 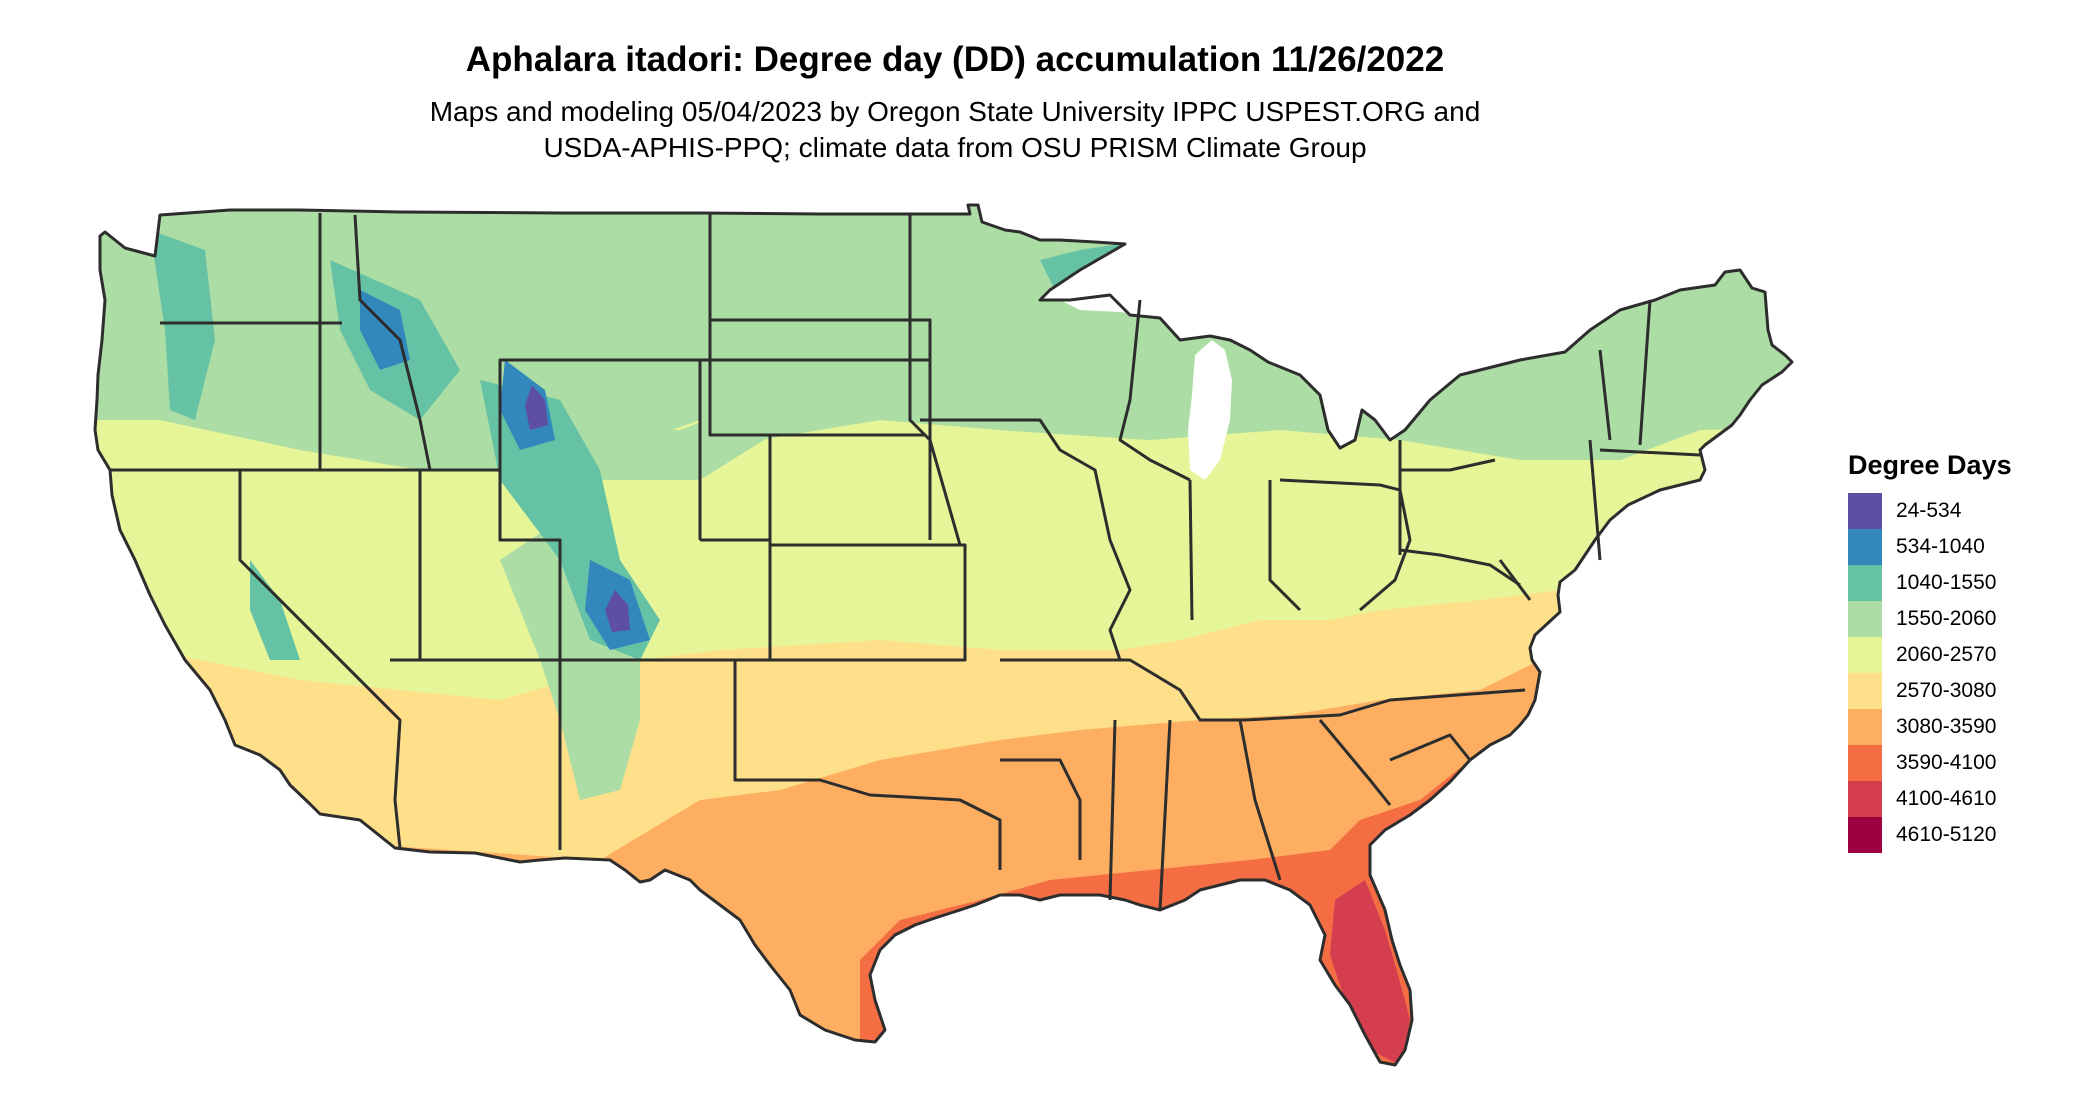 I want to click on legend-item: 1040-1550, so click(x=1930, y=583).